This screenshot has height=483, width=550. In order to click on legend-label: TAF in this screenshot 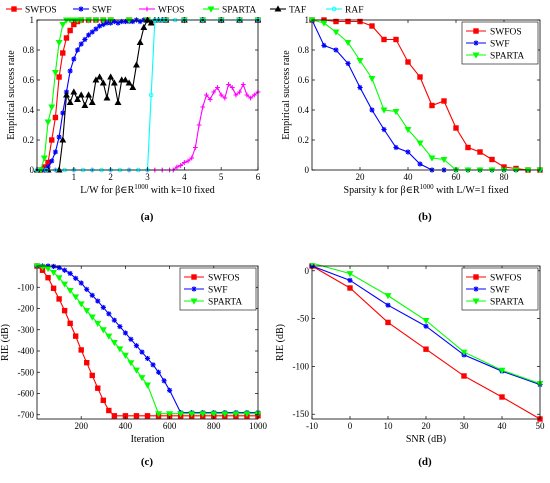, I will do `click(297, 11)`.